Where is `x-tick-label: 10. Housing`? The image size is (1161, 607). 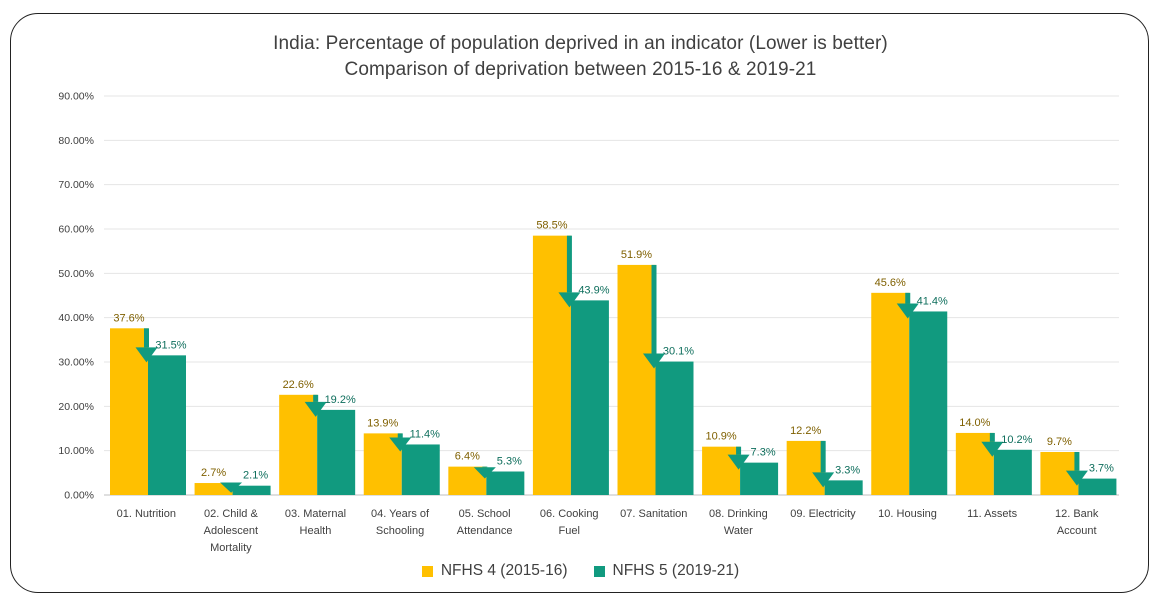 x-tick-label: 10. Housing is located at coordinates (907, 514).